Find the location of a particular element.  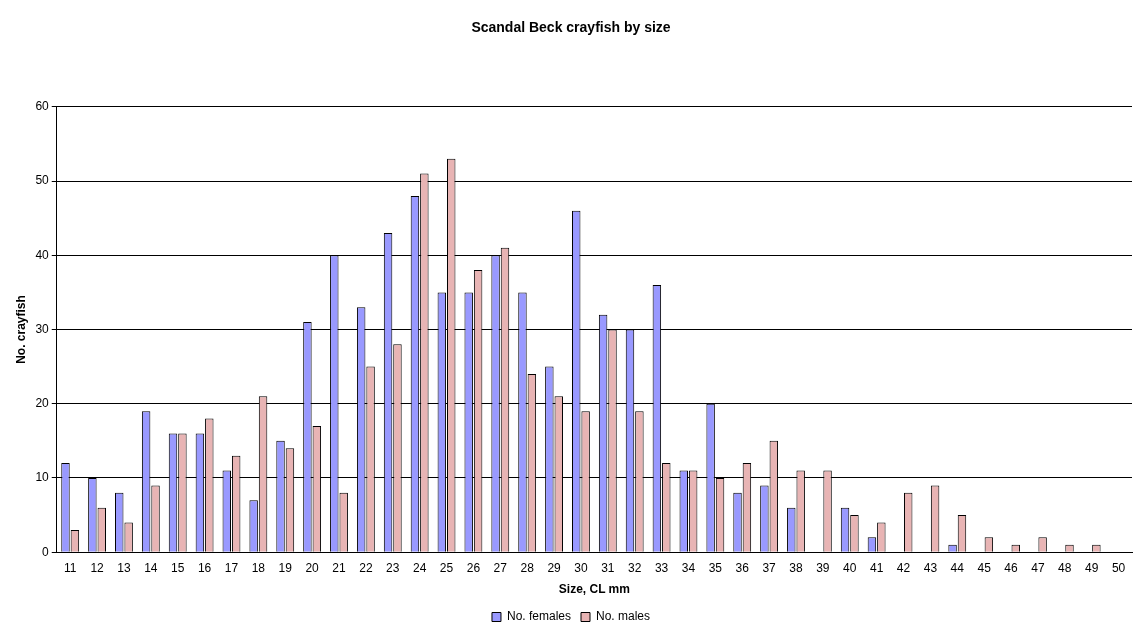

x-tick-label: 44 is located at coordinates (957, 567).